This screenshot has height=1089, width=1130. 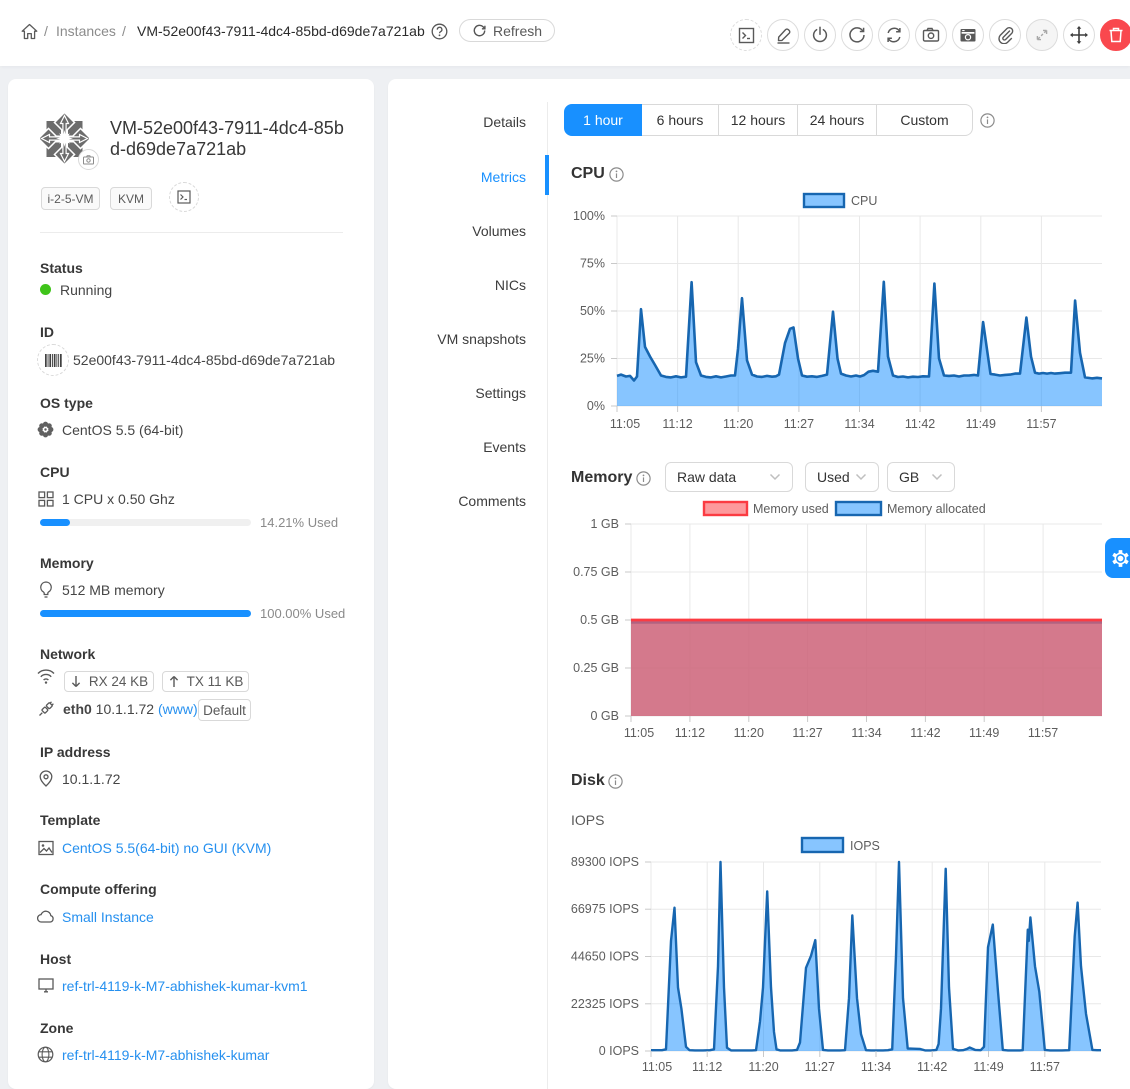 What do you see at coordinates (592, 359) in the screenshot?
I see `svg-text: 25%` at bounding box center [592, 359].